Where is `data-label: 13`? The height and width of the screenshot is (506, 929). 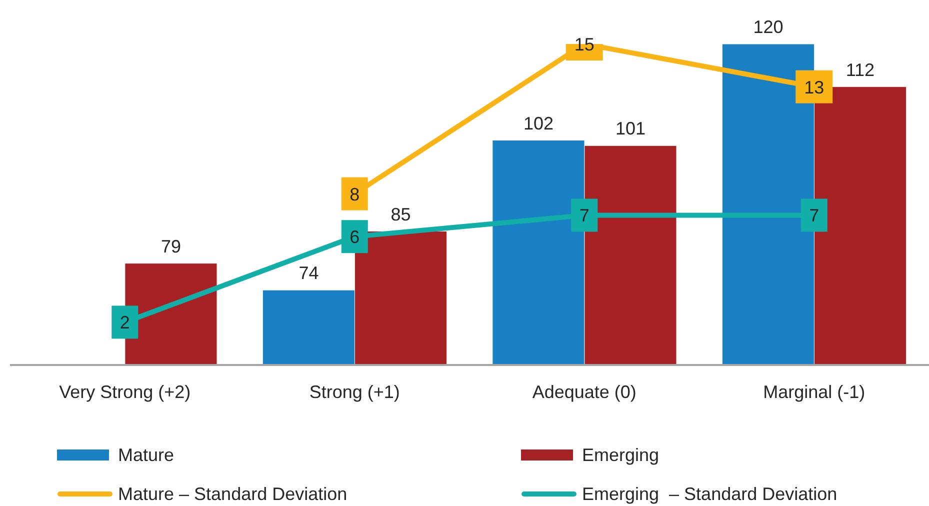 data-label: 13 is located at coordinates (814, 87).